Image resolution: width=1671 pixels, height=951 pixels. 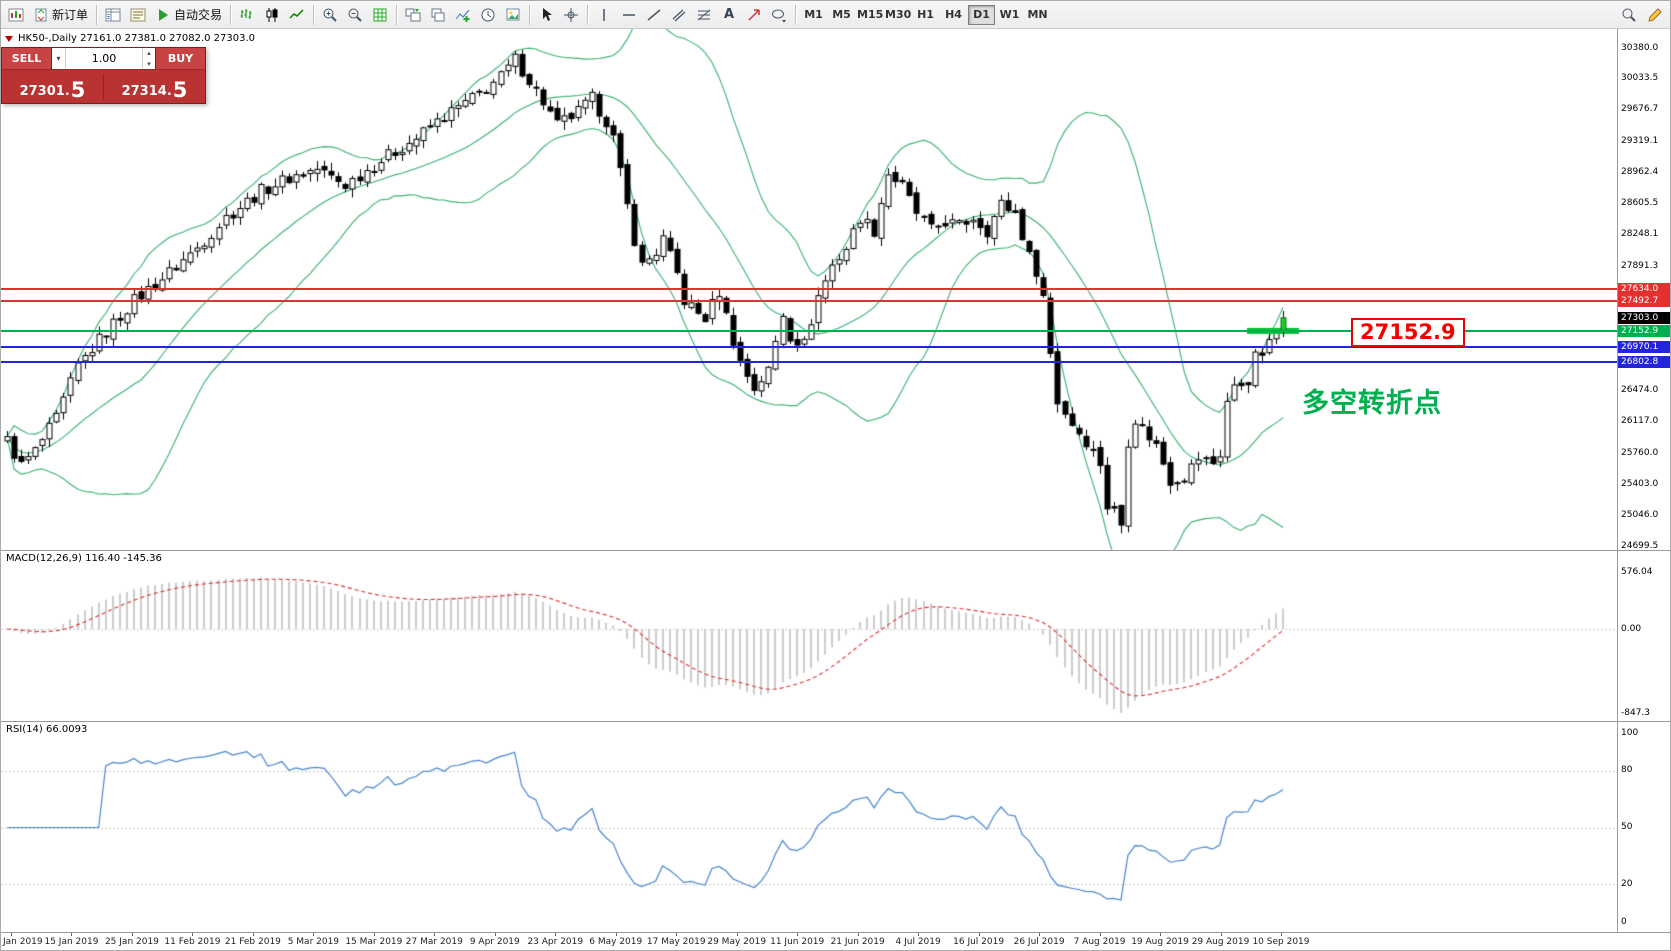 I want to click on crosshair-button, so click(x=571, y=15).